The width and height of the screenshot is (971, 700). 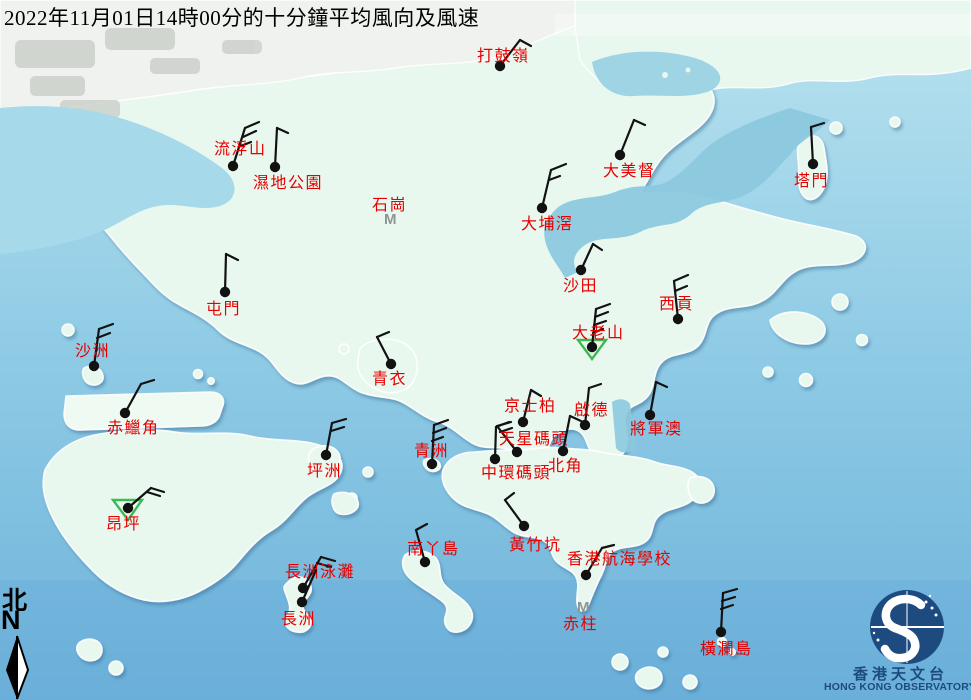 I want to click on variable-wind-triangle-icon, so click(x=127, y=510).